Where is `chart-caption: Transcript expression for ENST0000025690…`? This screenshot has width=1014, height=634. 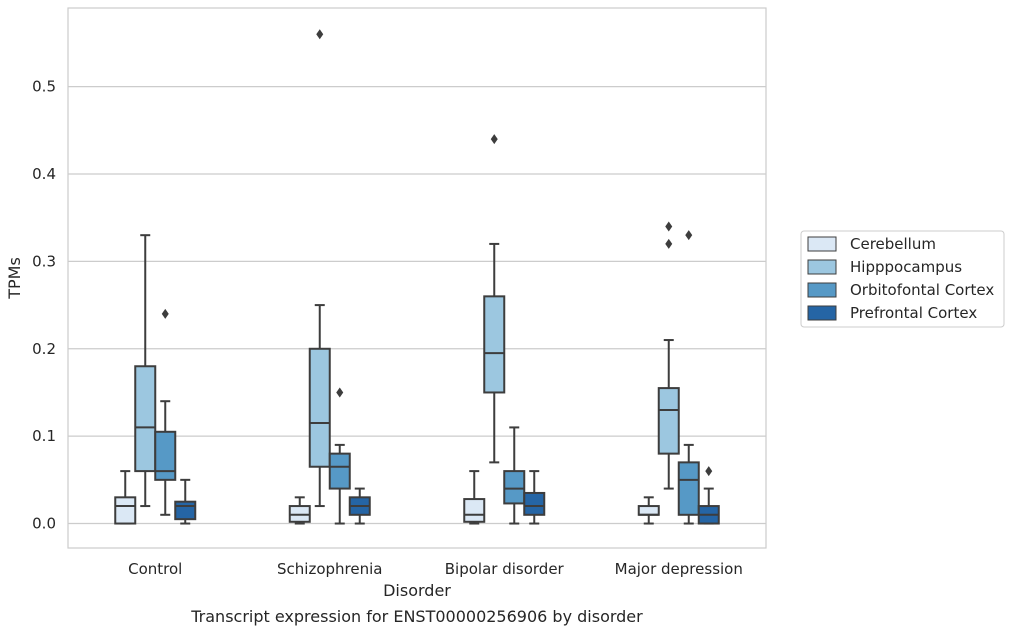
chart-caption: Transcript expression for ENST0000025690… is located at coordinates (416, 616).